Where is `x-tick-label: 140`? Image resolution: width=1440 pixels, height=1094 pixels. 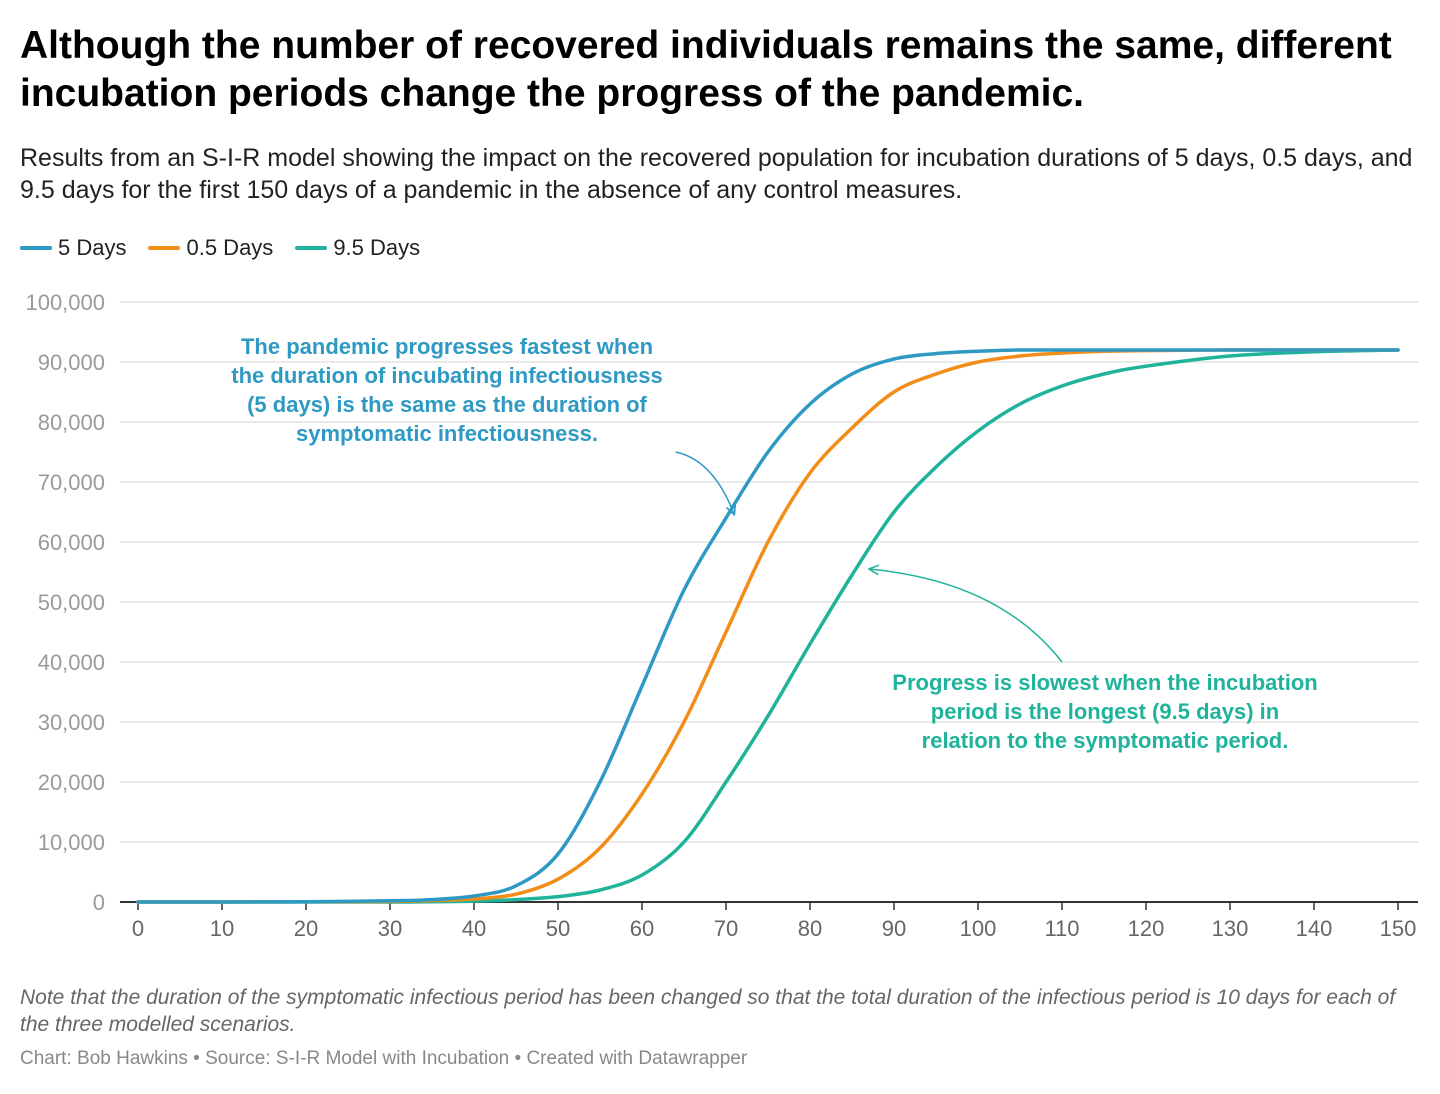
x-tick-label: 140 is located at coordinates (1314, 928).